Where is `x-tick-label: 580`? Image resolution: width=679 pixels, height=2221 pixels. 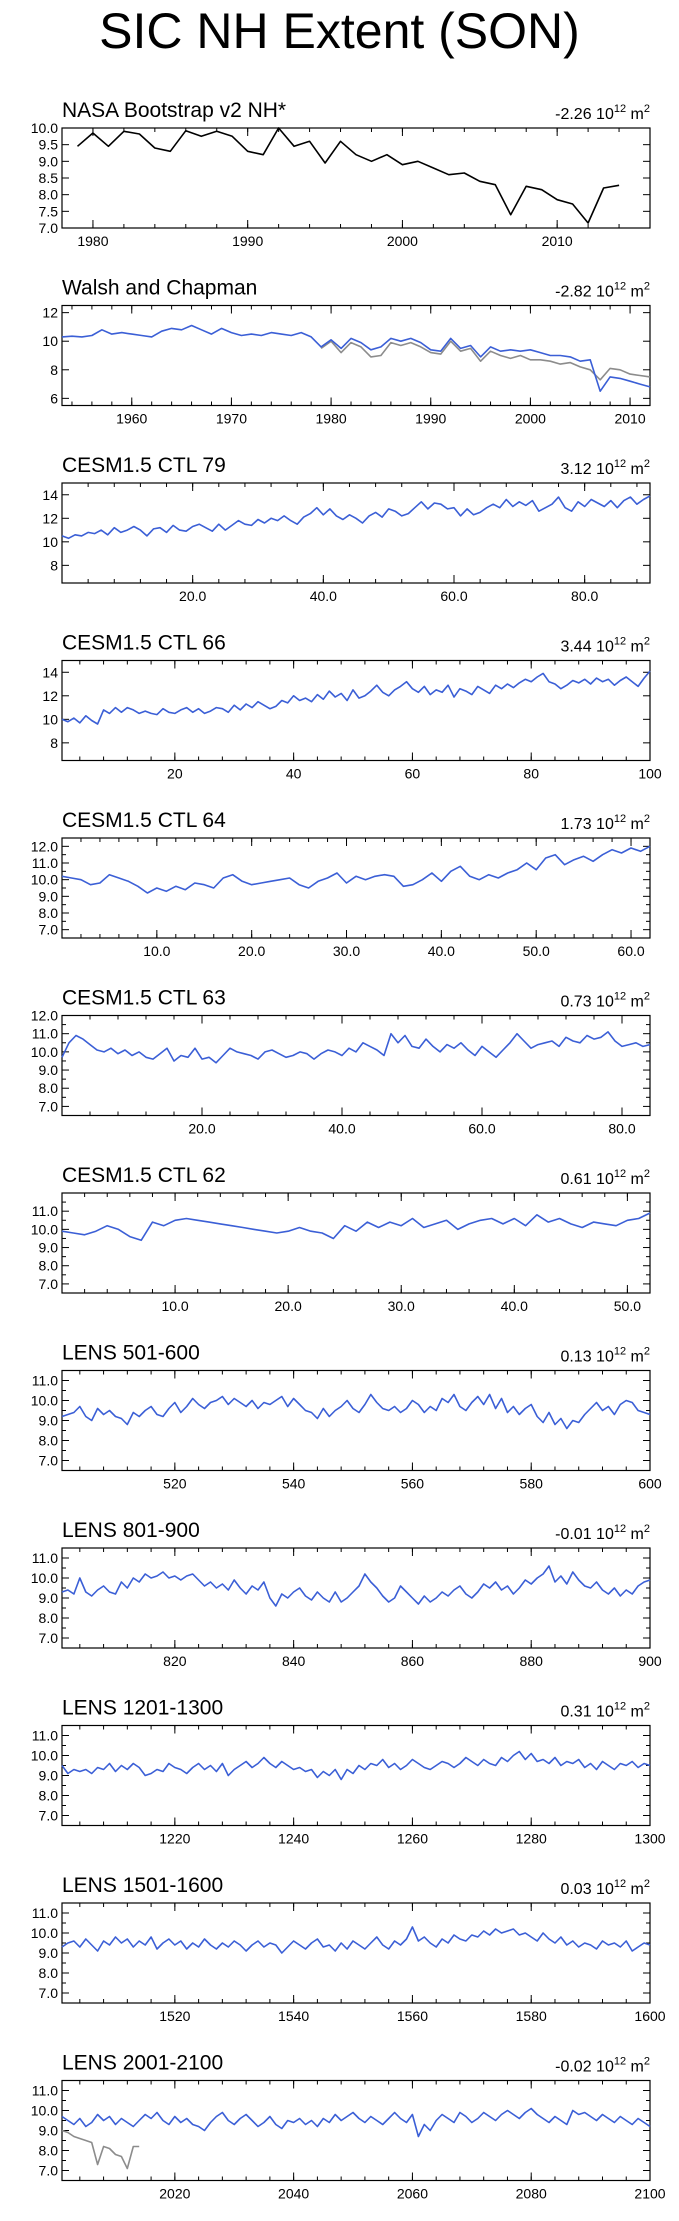
x-tick-label: 580 is located at coordinates (532, 1484).